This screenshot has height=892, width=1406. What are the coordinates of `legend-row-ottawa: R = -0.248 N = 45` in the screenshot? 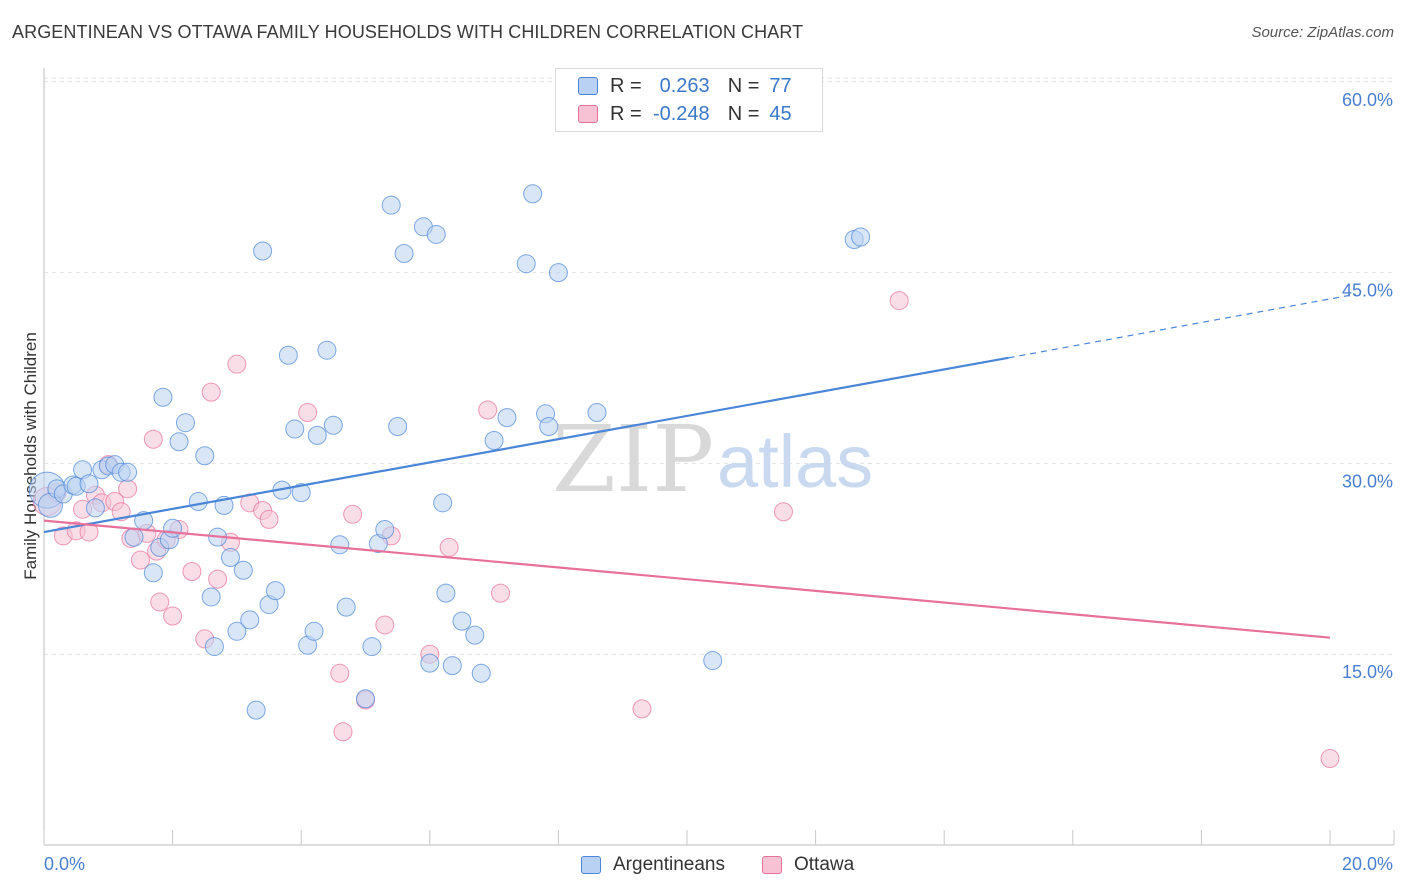 It's located at (685, 114).